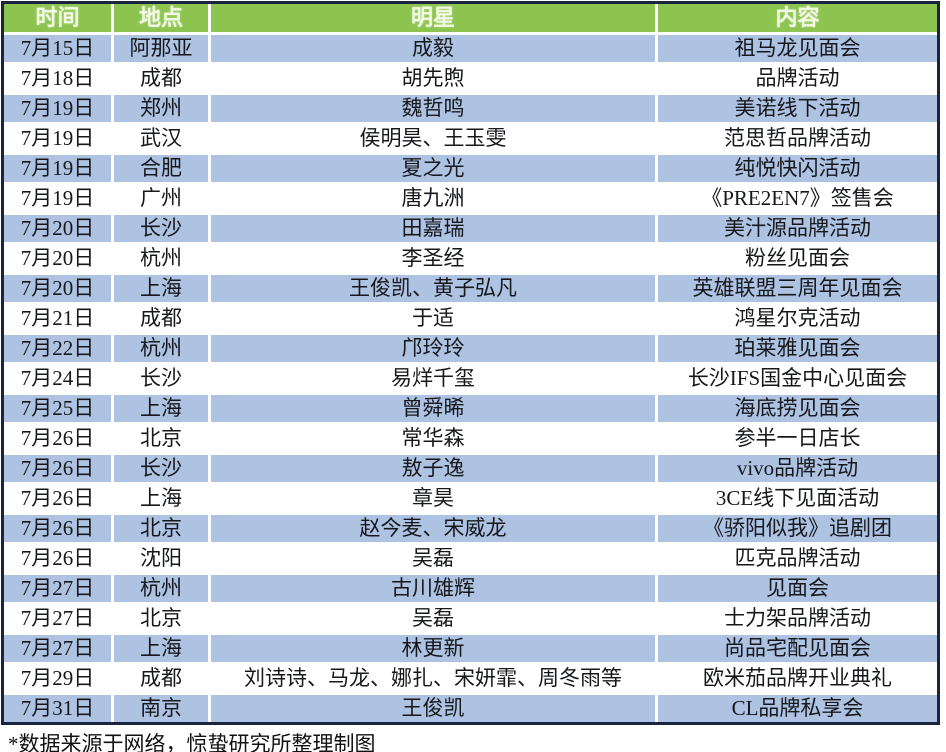  I want to click on table-row: 7月22日 杭州 邝玲玲 珀莱雅见面会, so click(470, 349).